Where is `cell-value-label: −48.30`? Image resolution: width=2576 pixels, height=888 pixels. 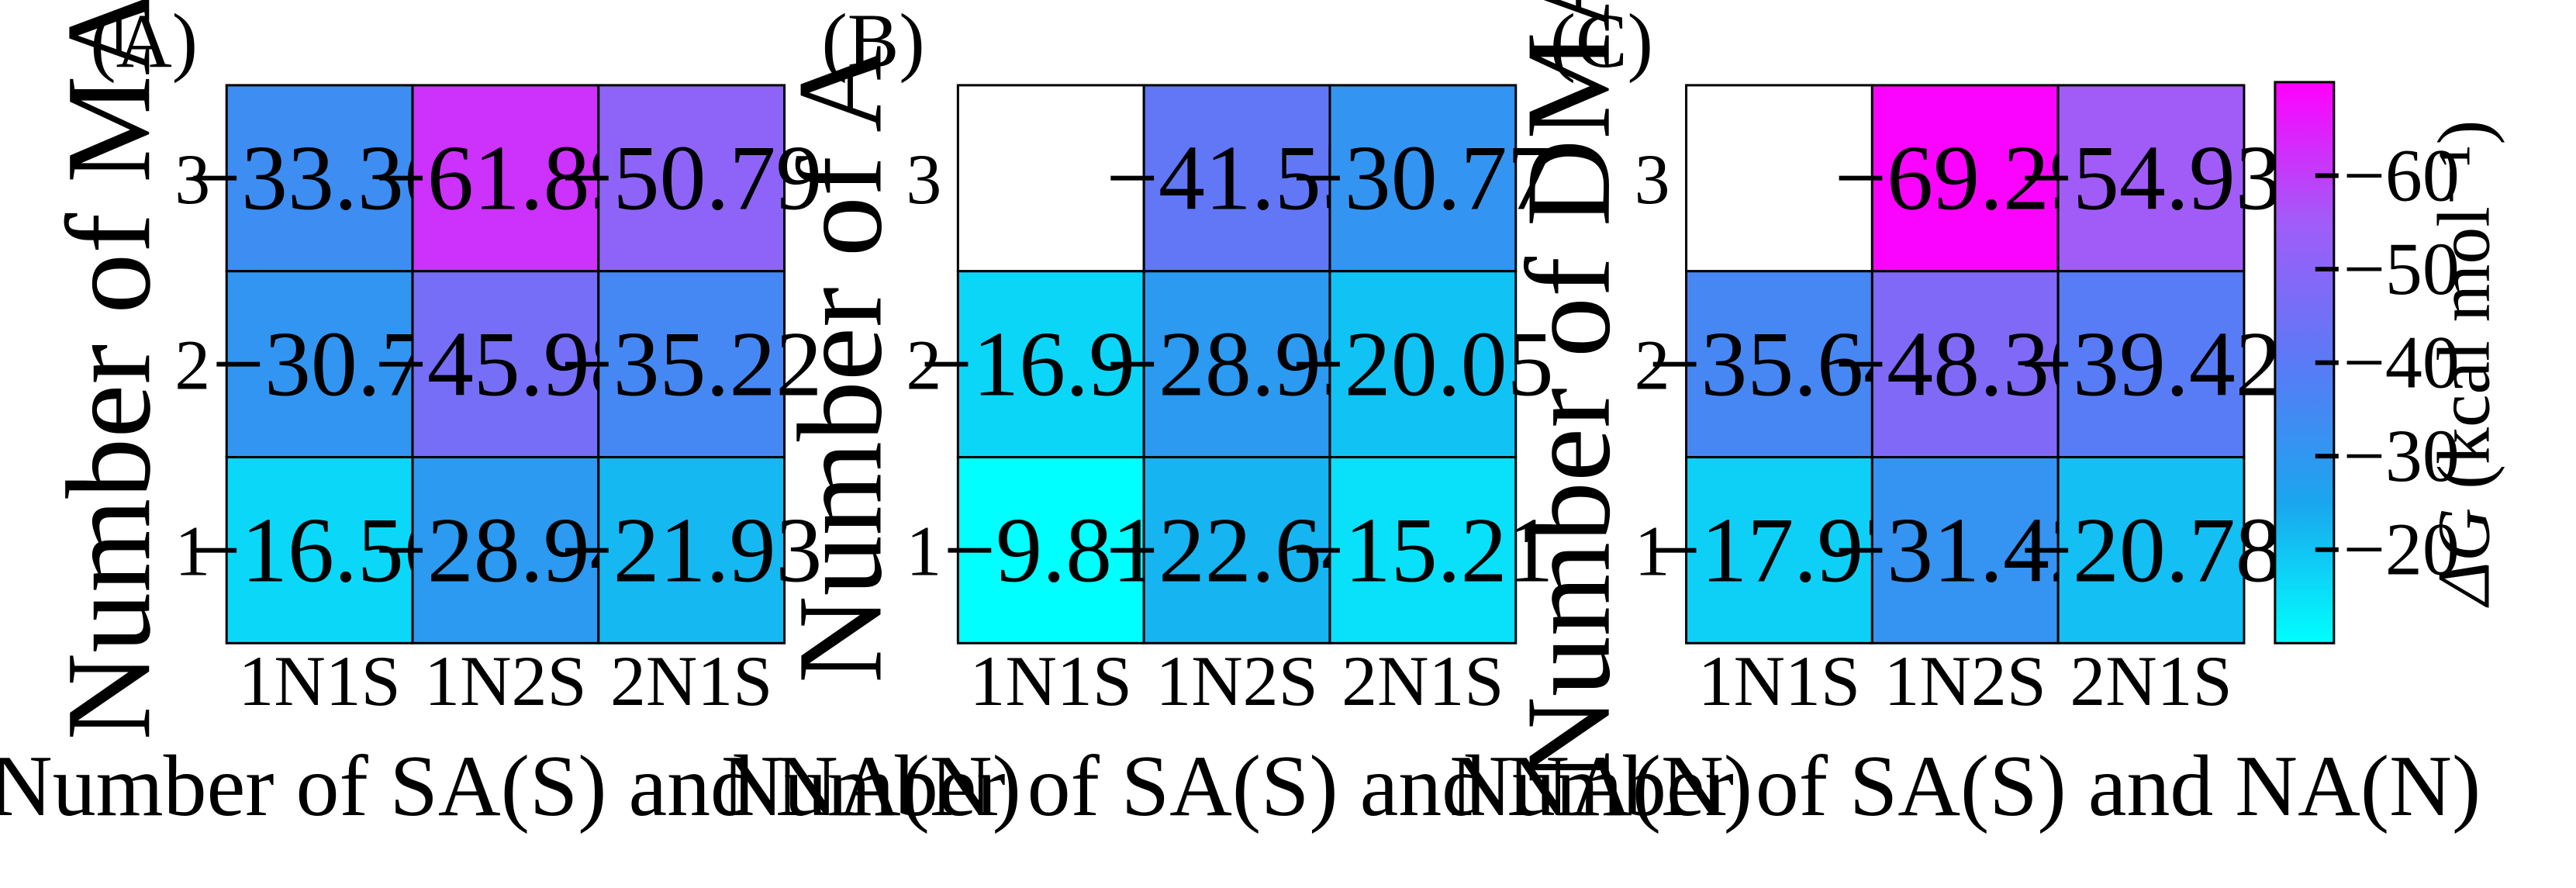 cell-value-label: −48.30 is located at coordinates (1966, 364).